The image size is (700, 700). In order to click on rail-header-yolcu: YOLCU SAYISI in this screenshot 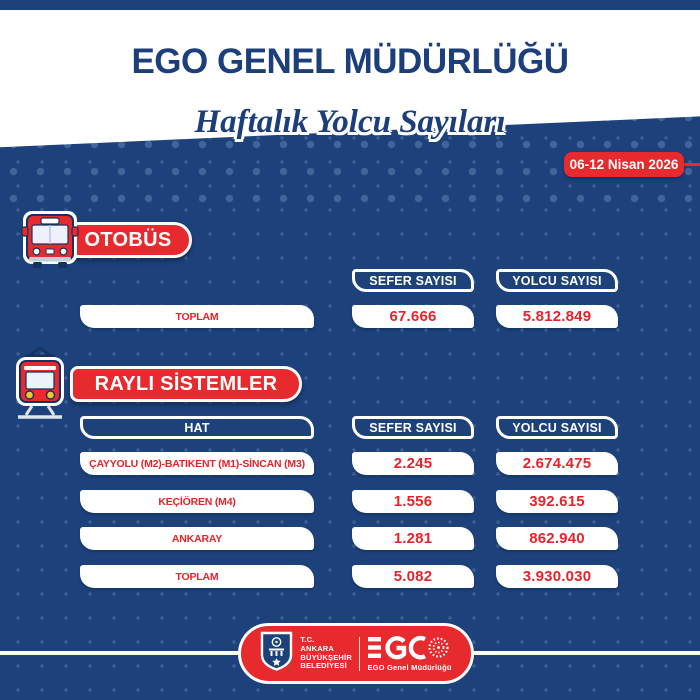, I will do `click(557, 427)`.